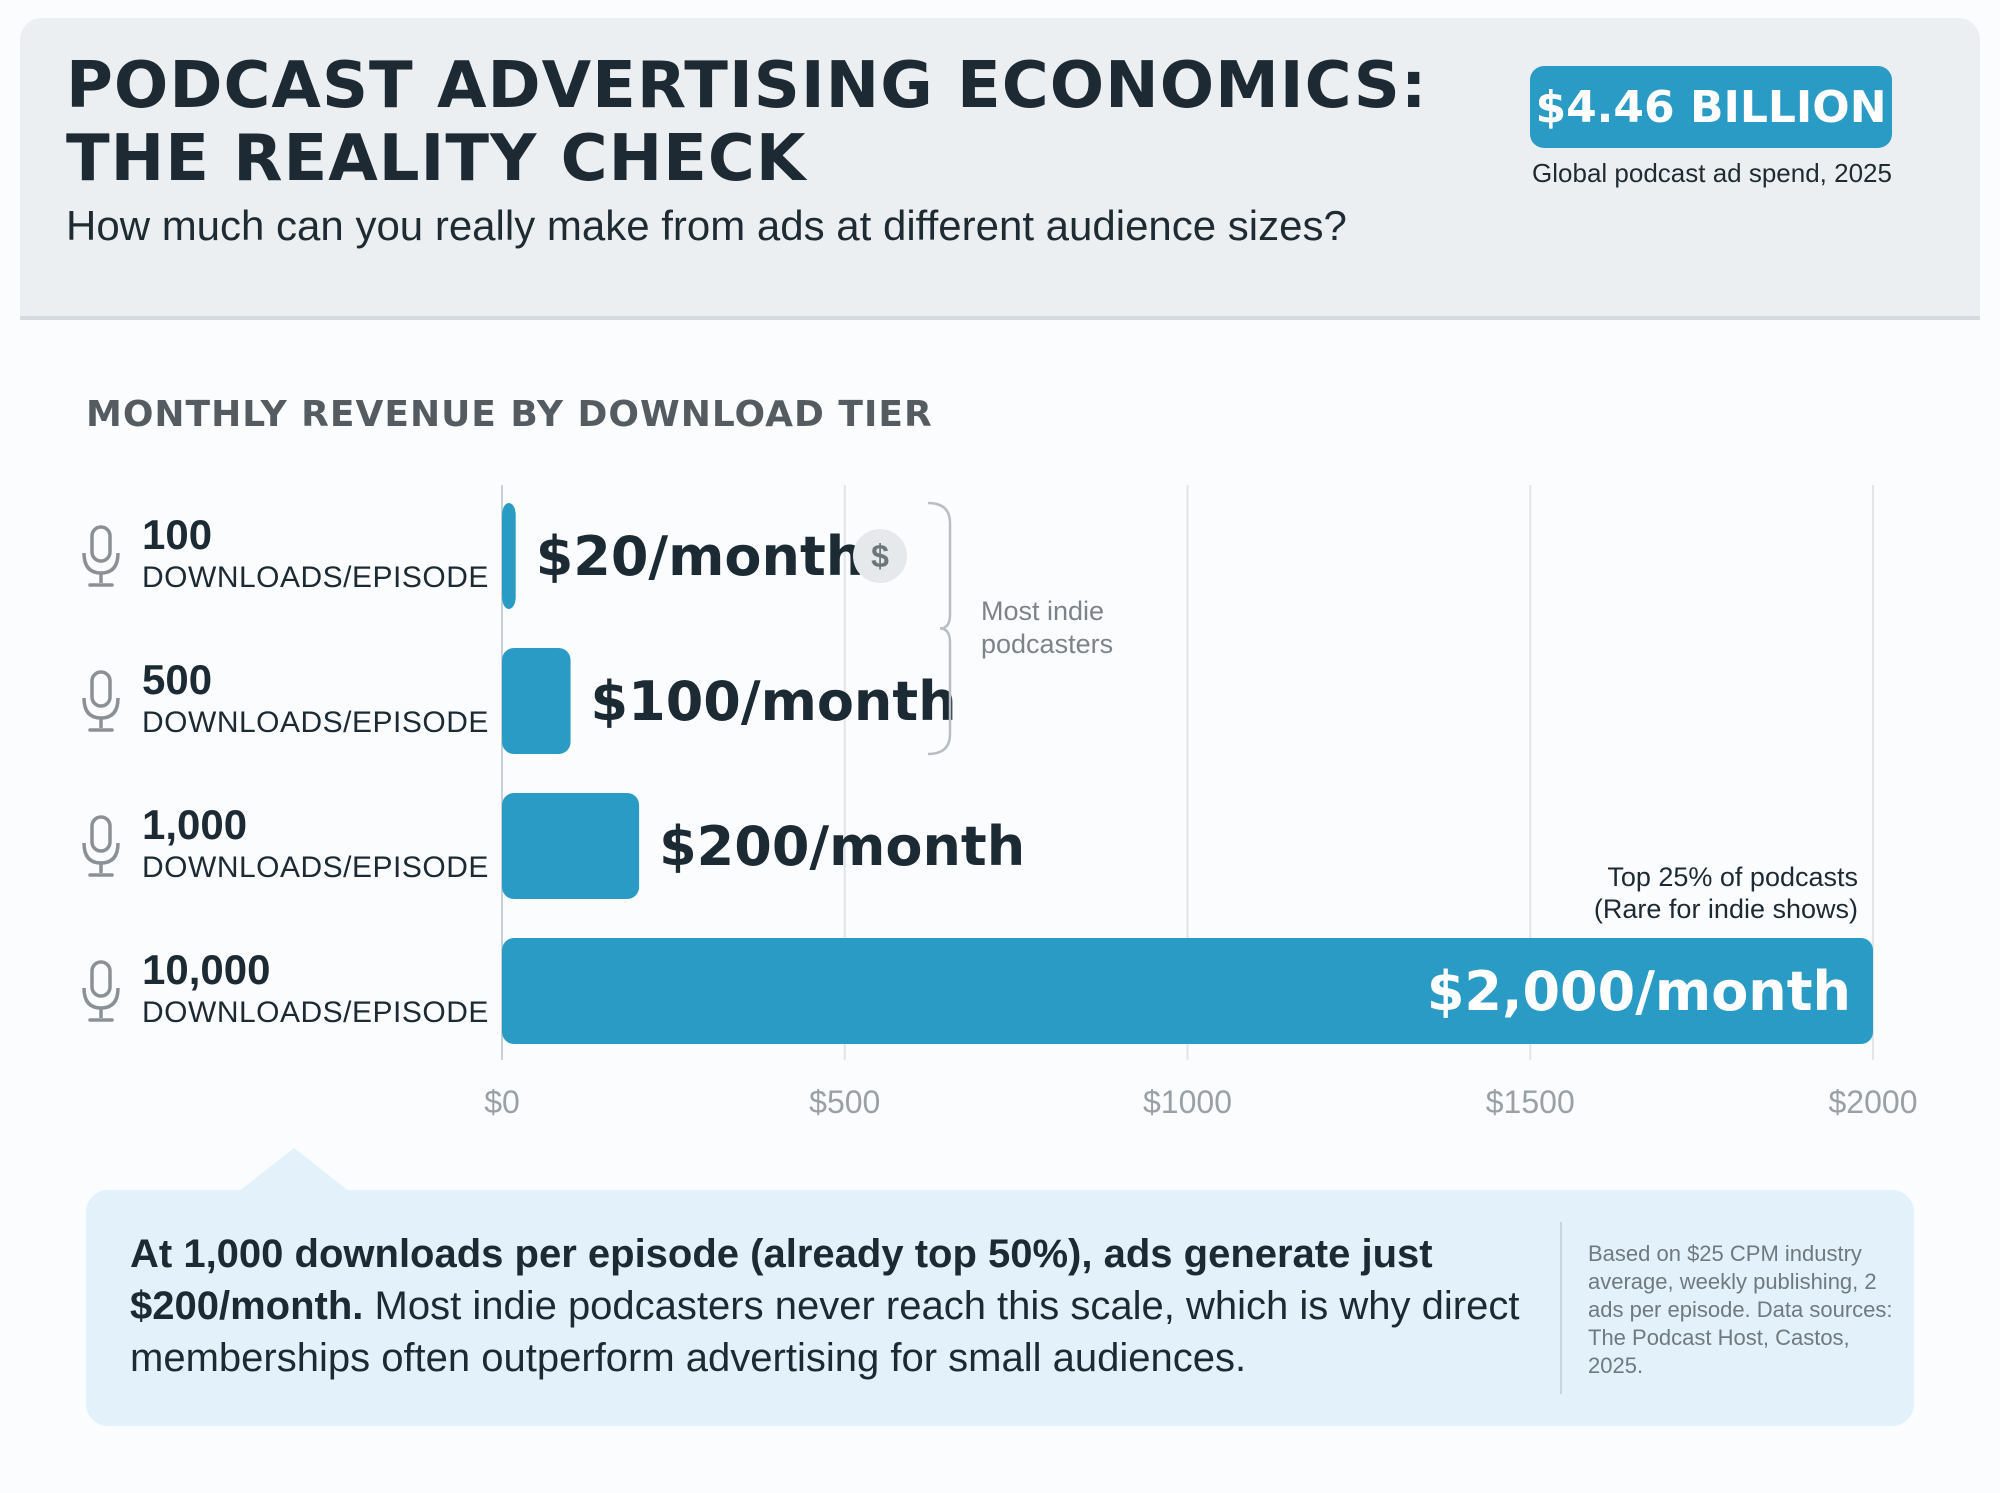 This screenshot has height=1493, width=2000. Describe the element at coordinates (700, 556) in the screenshot. I see `bar-value-label: $20/month` at that location.